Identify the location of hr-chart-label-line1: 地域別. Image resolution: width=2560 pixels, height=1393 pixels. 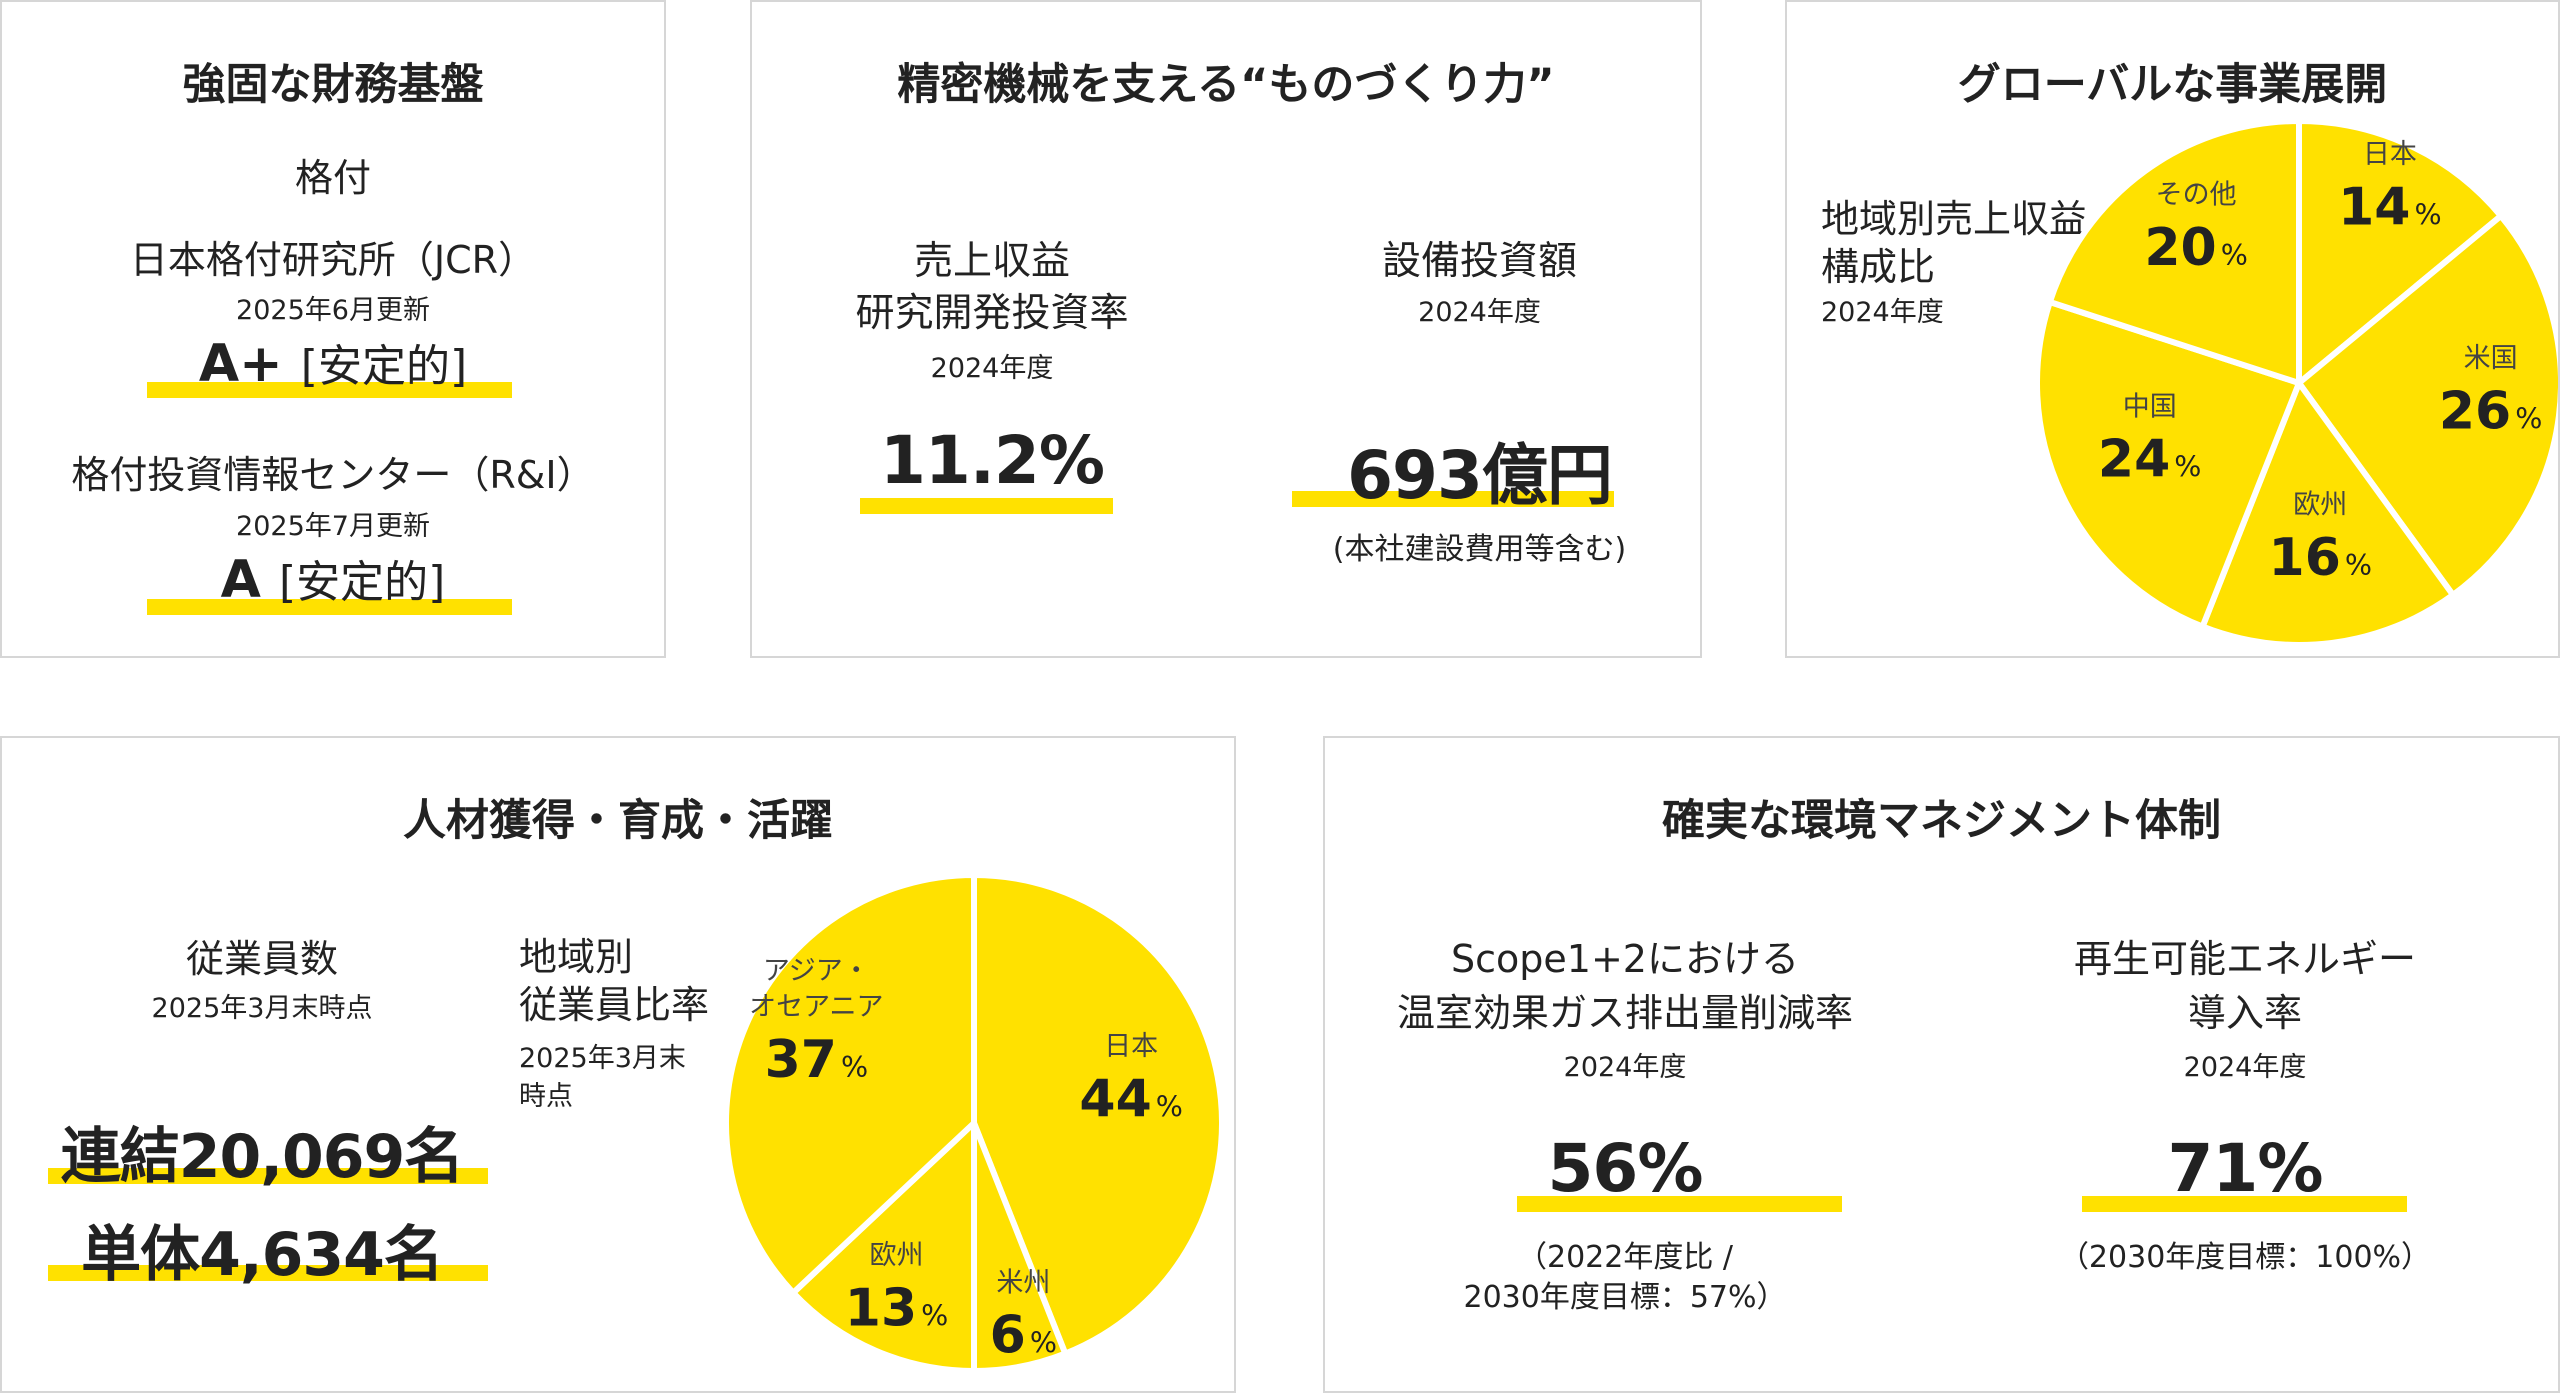
(576, 957).